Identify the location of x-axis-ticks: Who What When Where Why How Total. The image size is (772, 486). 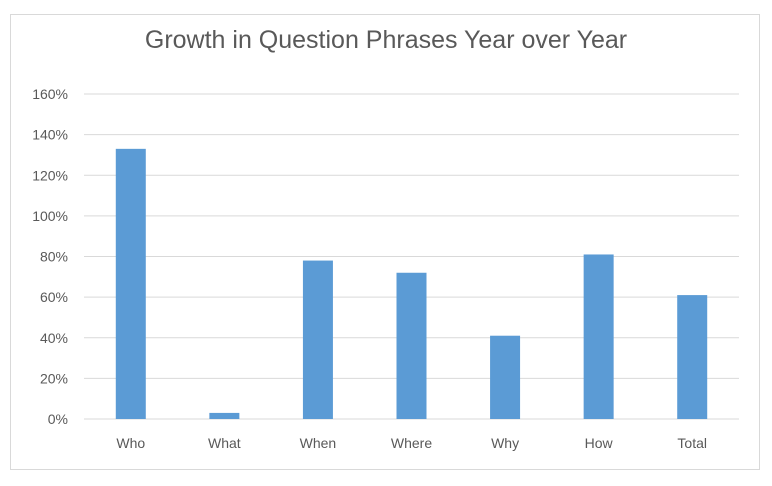
(411, 443).